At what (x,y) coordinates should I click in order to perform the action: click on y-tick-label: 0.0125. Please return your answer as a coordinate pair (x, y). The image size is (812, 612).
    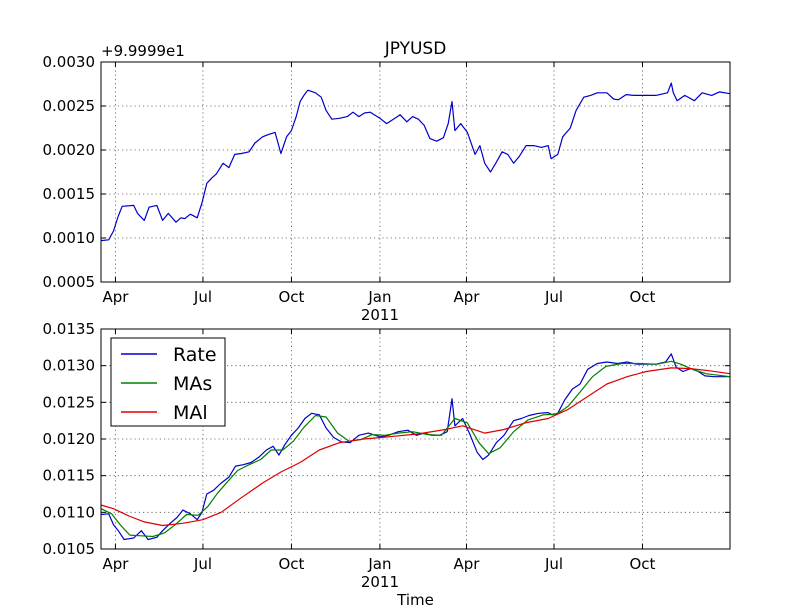
    Looking at the image, I should click on (69, 402).